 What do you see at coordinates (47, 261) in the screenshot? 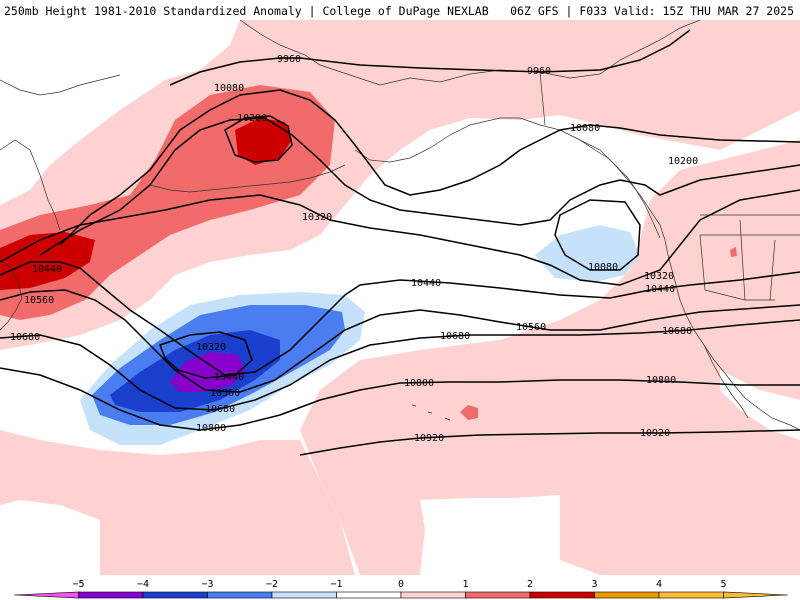
I see `anomaly-pos3-west` at bounding box center [47, 261].